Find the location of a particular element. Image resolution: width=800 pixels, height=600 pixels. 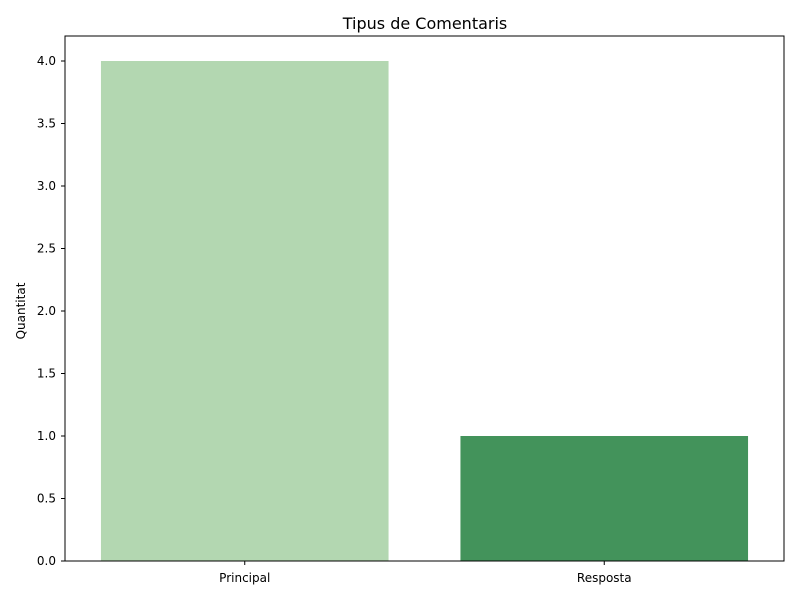

chart-title: Tipus de Comentaris is located at coordinates (425, 23).